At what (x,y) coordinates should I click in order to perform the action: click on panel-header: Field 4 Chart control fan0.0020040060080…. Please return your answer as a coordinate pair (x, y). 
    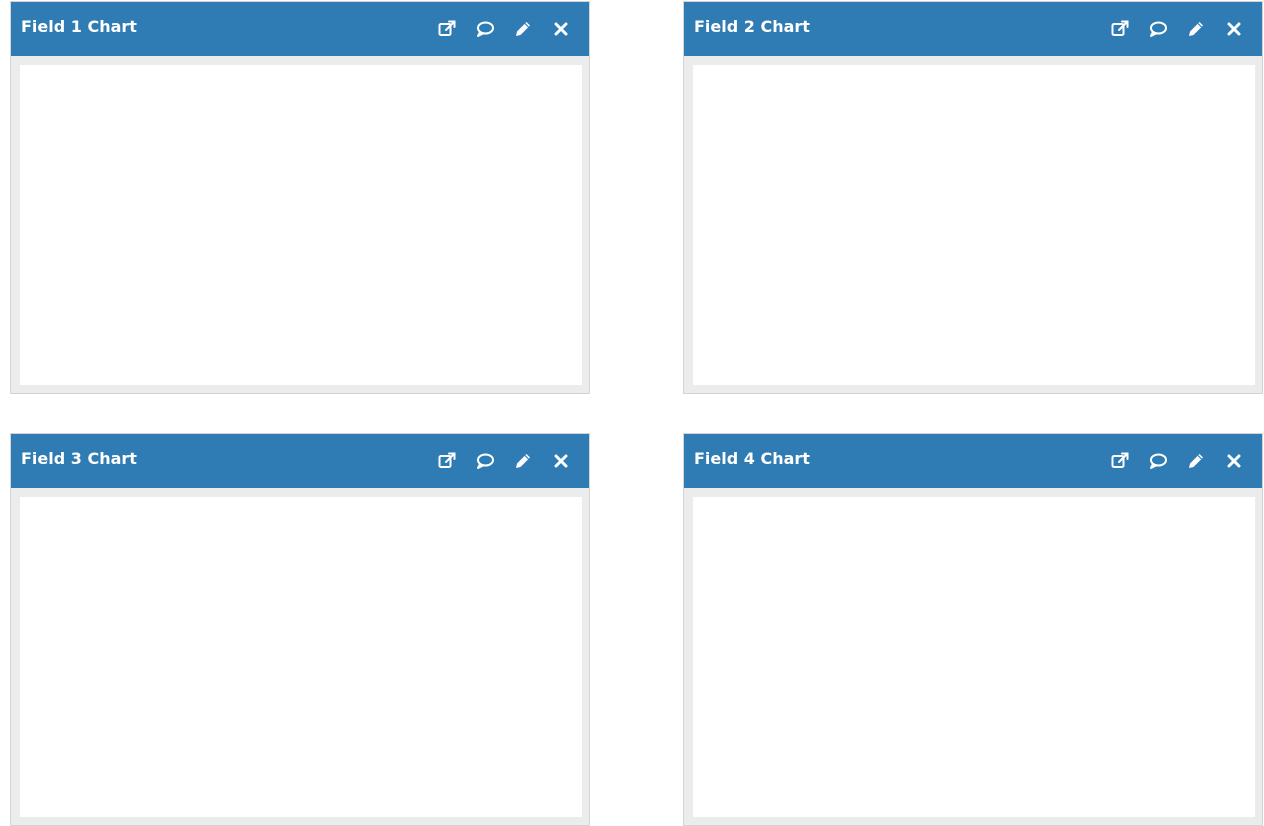
    Looking at the image, I should click on (973, 461).